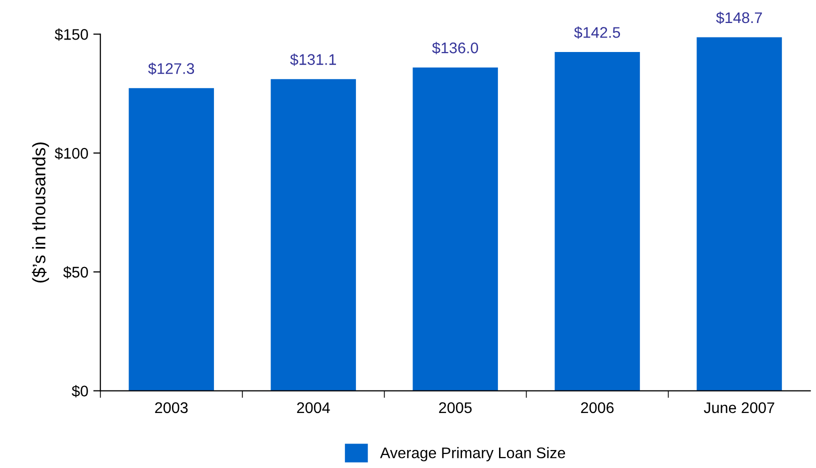 Image resolution: width=816 pixels, height=468 pixels. What do you see at coordinates (597, 408) in the screenshot?
I see `x-tick-label: 2006` at bounding box center [597, 408].